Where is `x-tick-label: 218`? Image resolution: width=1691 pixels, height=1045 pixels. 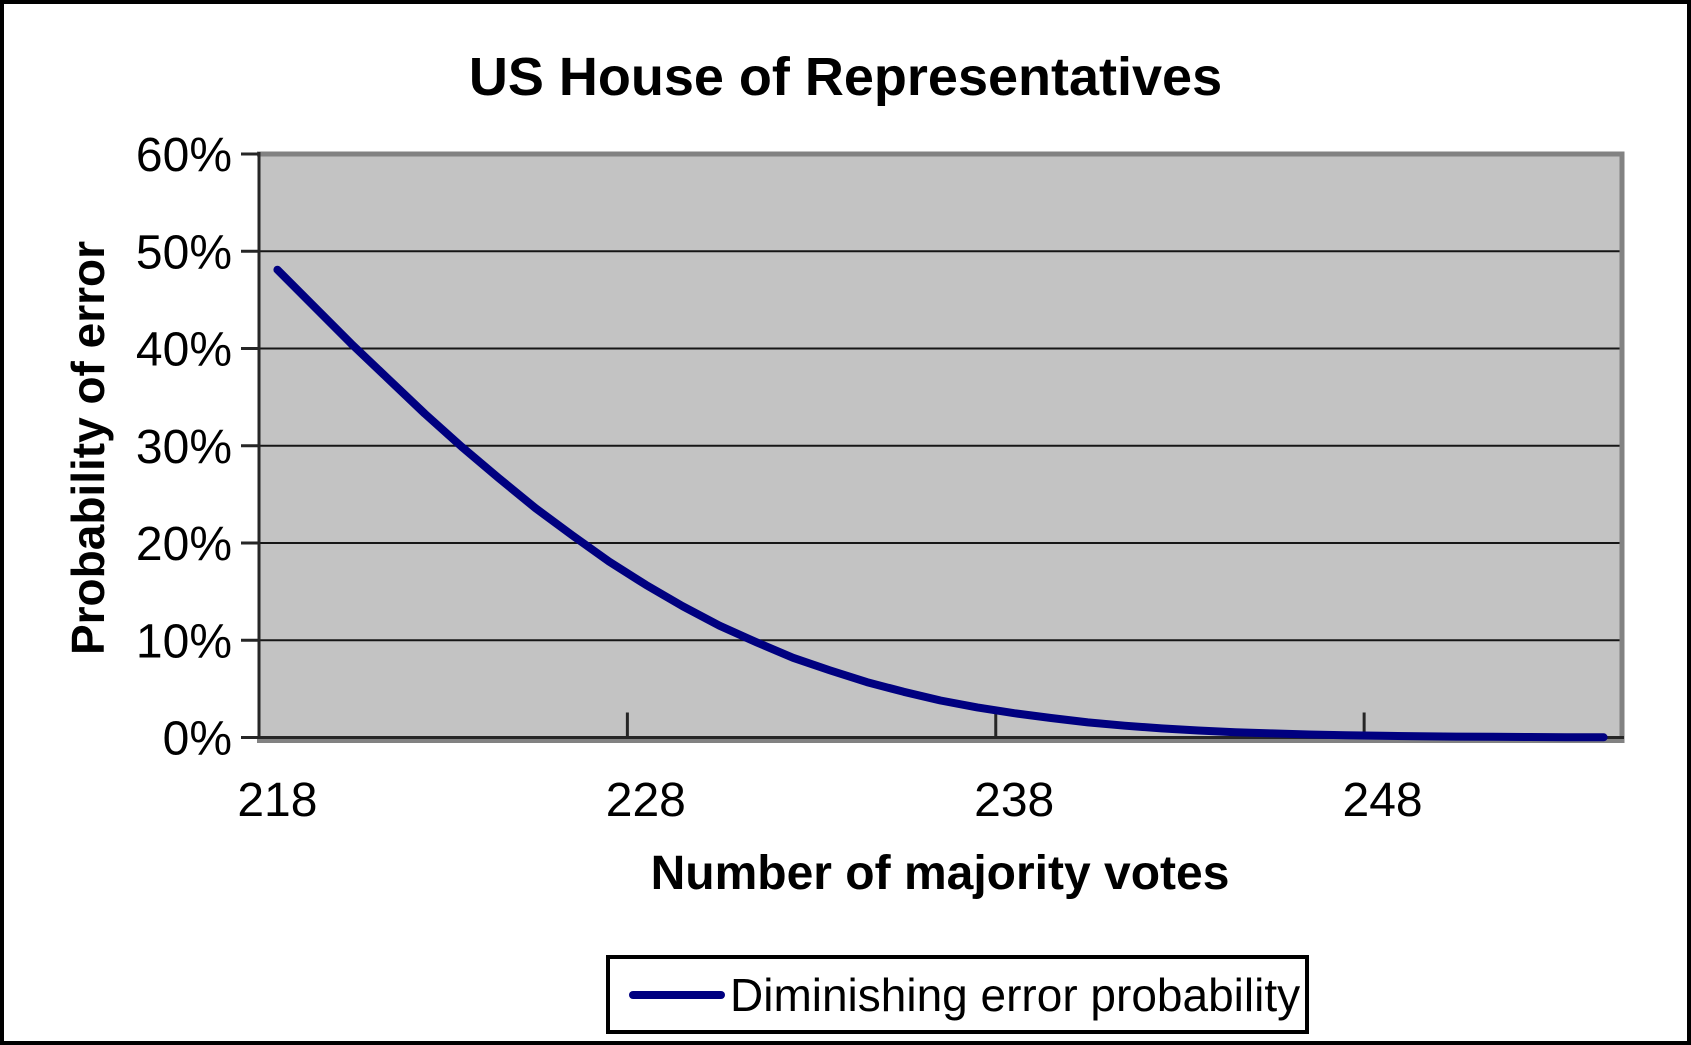 x-tick-label: 218 is located at coordinates (277, 800).